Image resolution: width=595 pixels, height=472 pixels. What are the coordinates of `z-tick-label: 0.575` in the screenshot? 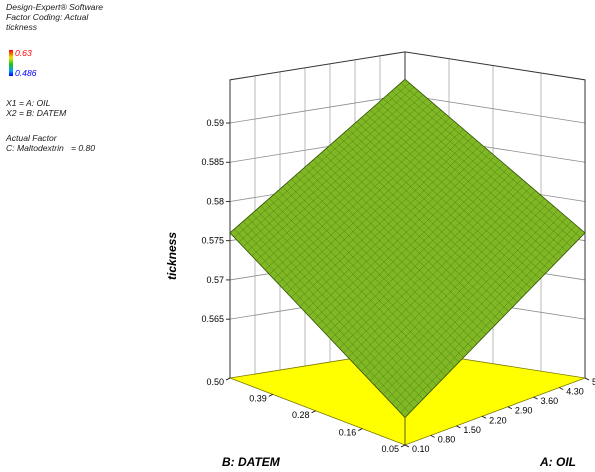 It's located at (212, 241).